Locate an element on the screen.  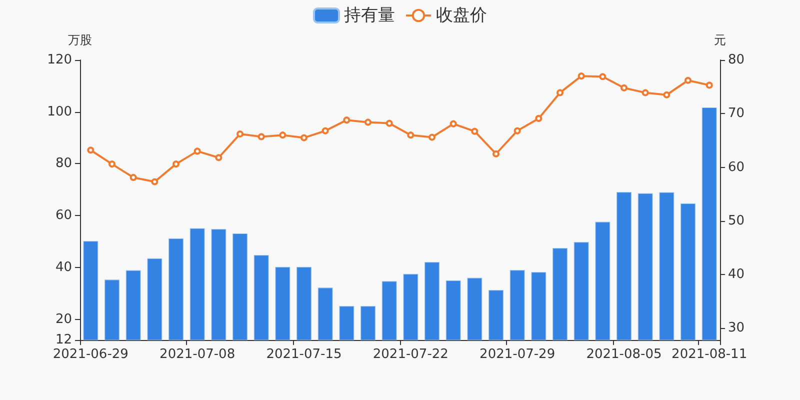
x-tick-label: 2021-08-11 is located at coordinates (710, 354).